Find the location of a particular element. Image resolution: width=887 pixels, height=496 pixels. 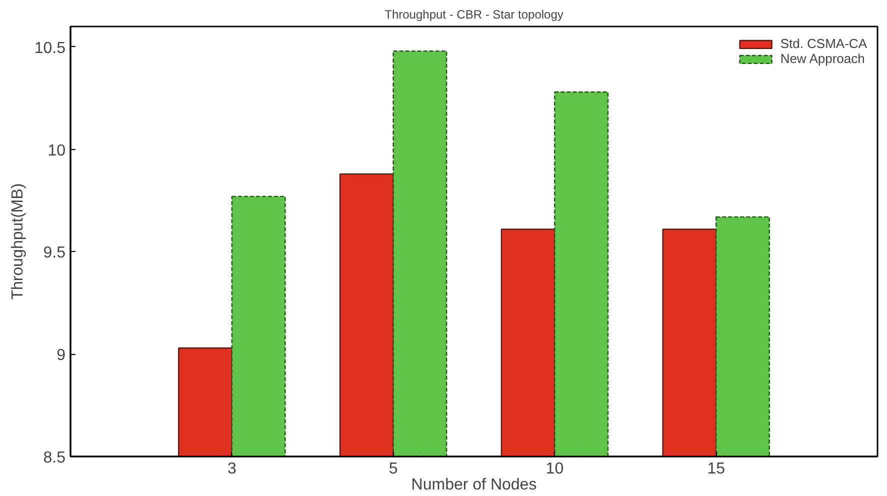

chart-title: Throughput - CBR - Star topology is located at coordinates (474, 15).